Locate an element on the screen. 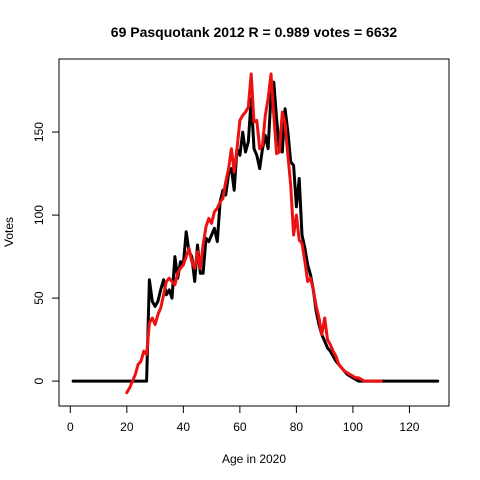  y-tick-label: 150 is located at coordinates (39, 132).